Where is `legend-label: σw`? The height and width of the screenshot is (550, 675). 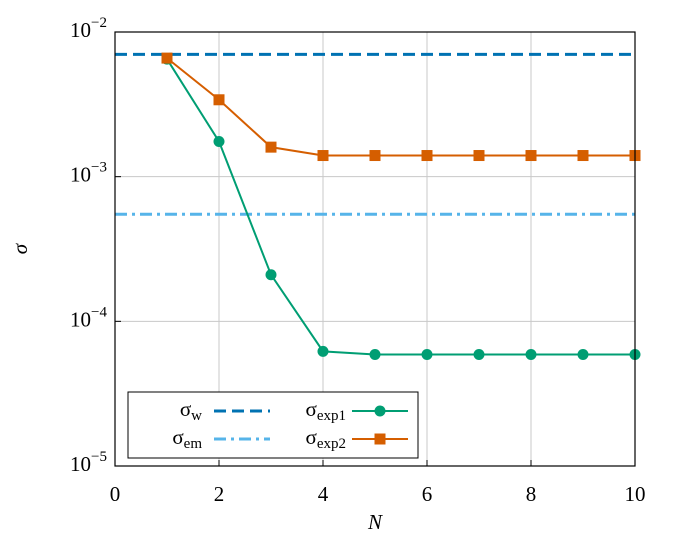 legend-label: σw is located at coordinates (191, 411).